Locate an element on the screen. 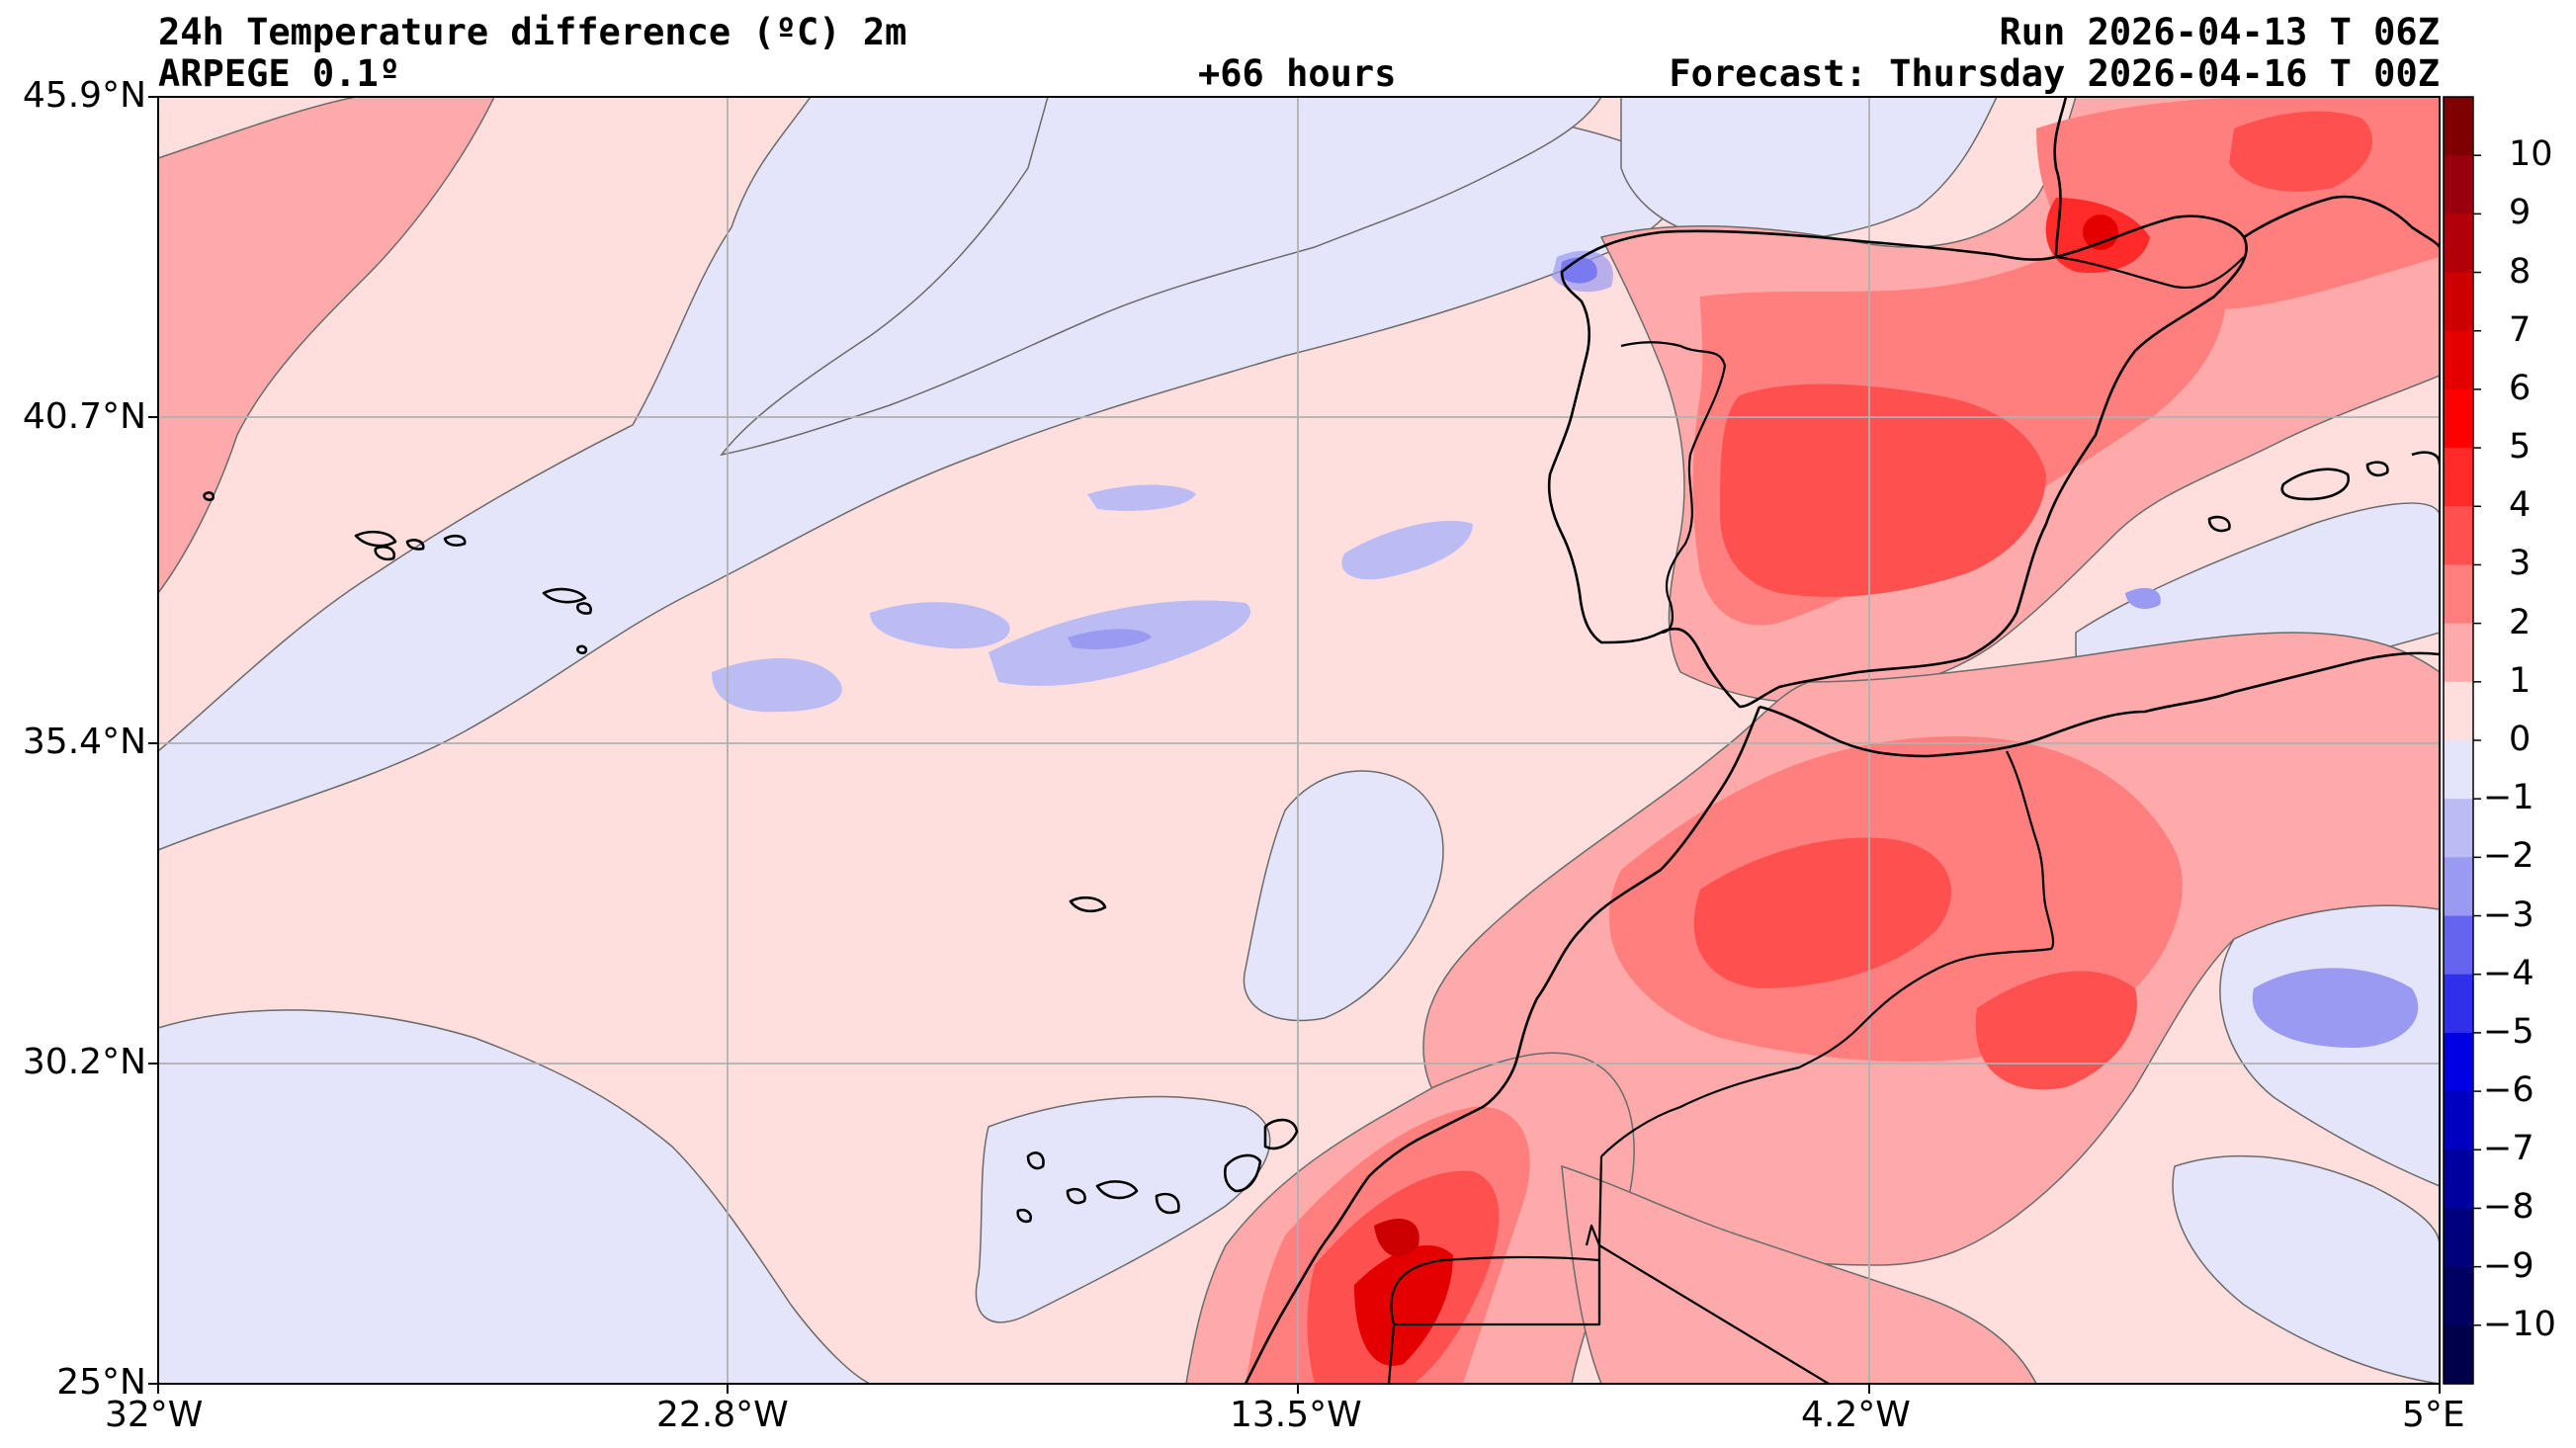 The width and height of the screenshot is (2576, 1448). colorbar-label: −1 is located at coordinates (2508, 798).